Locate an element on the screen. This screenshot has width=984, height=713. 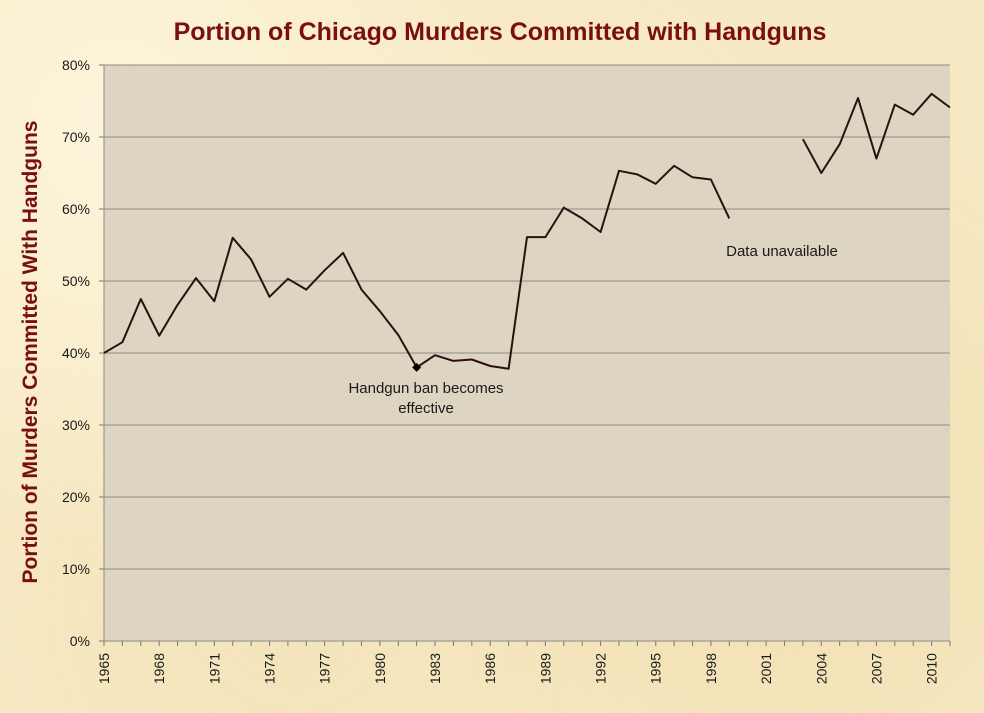
x-tick-label: 1980 is located at coordinates (380, 668).